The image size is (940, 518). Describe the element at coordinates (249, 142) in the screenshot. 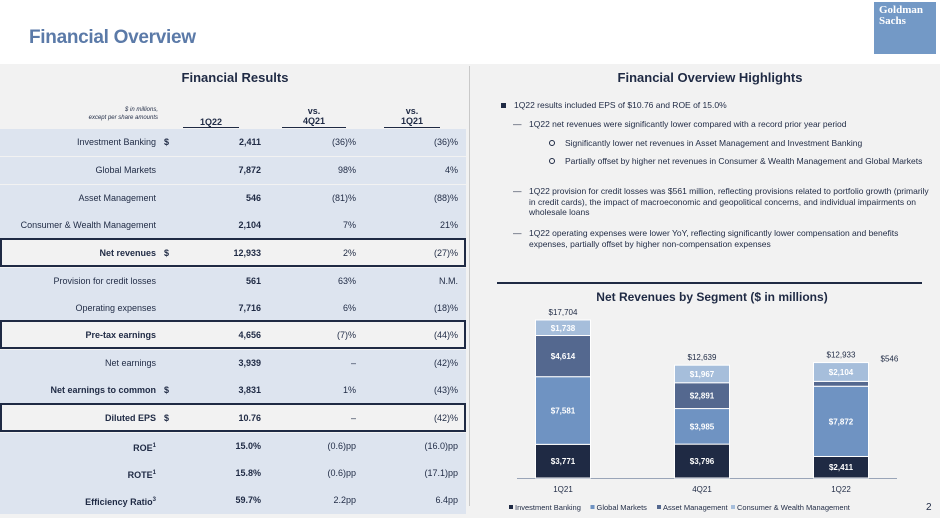

I see `value-1q22: 2,411` at that location.